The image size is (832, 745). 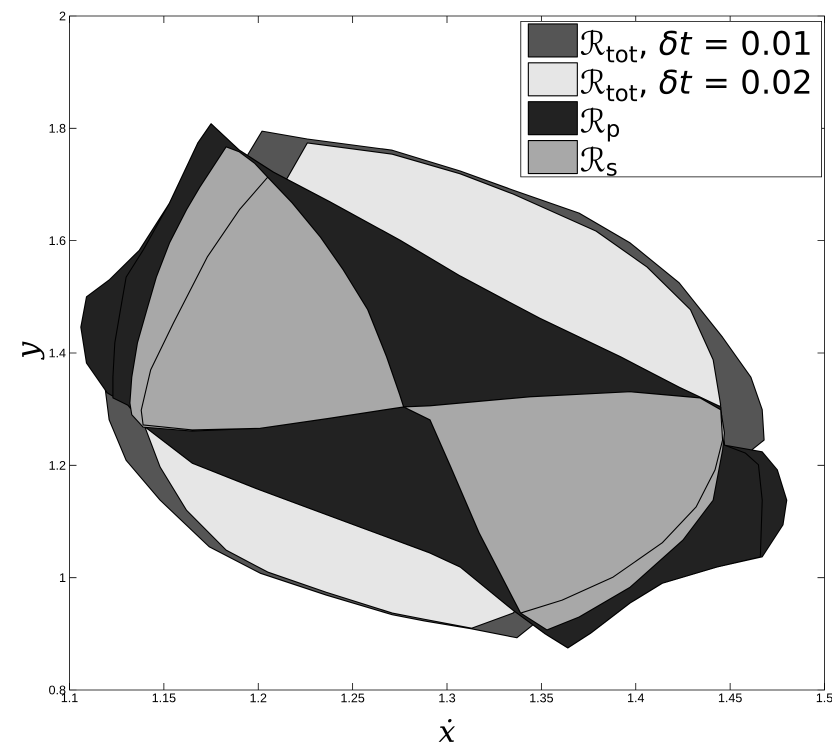 What do you see at coordinates (447, 730) in the screenshot?
I see `x-axis-title: ẋ` at bounding box center [447, 730].